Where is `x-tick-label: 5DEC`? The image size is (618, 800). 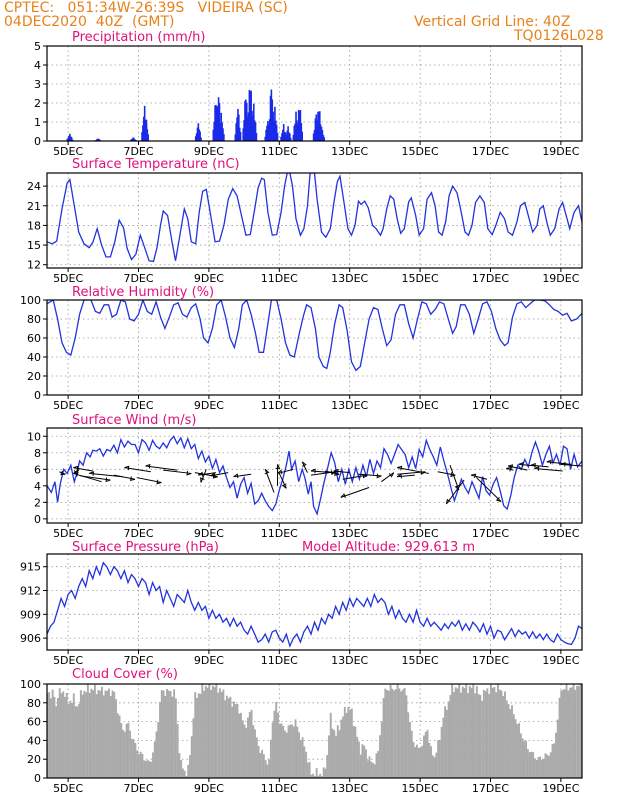 x-tick-label: 5DEC is located at coordinates (68, 533).